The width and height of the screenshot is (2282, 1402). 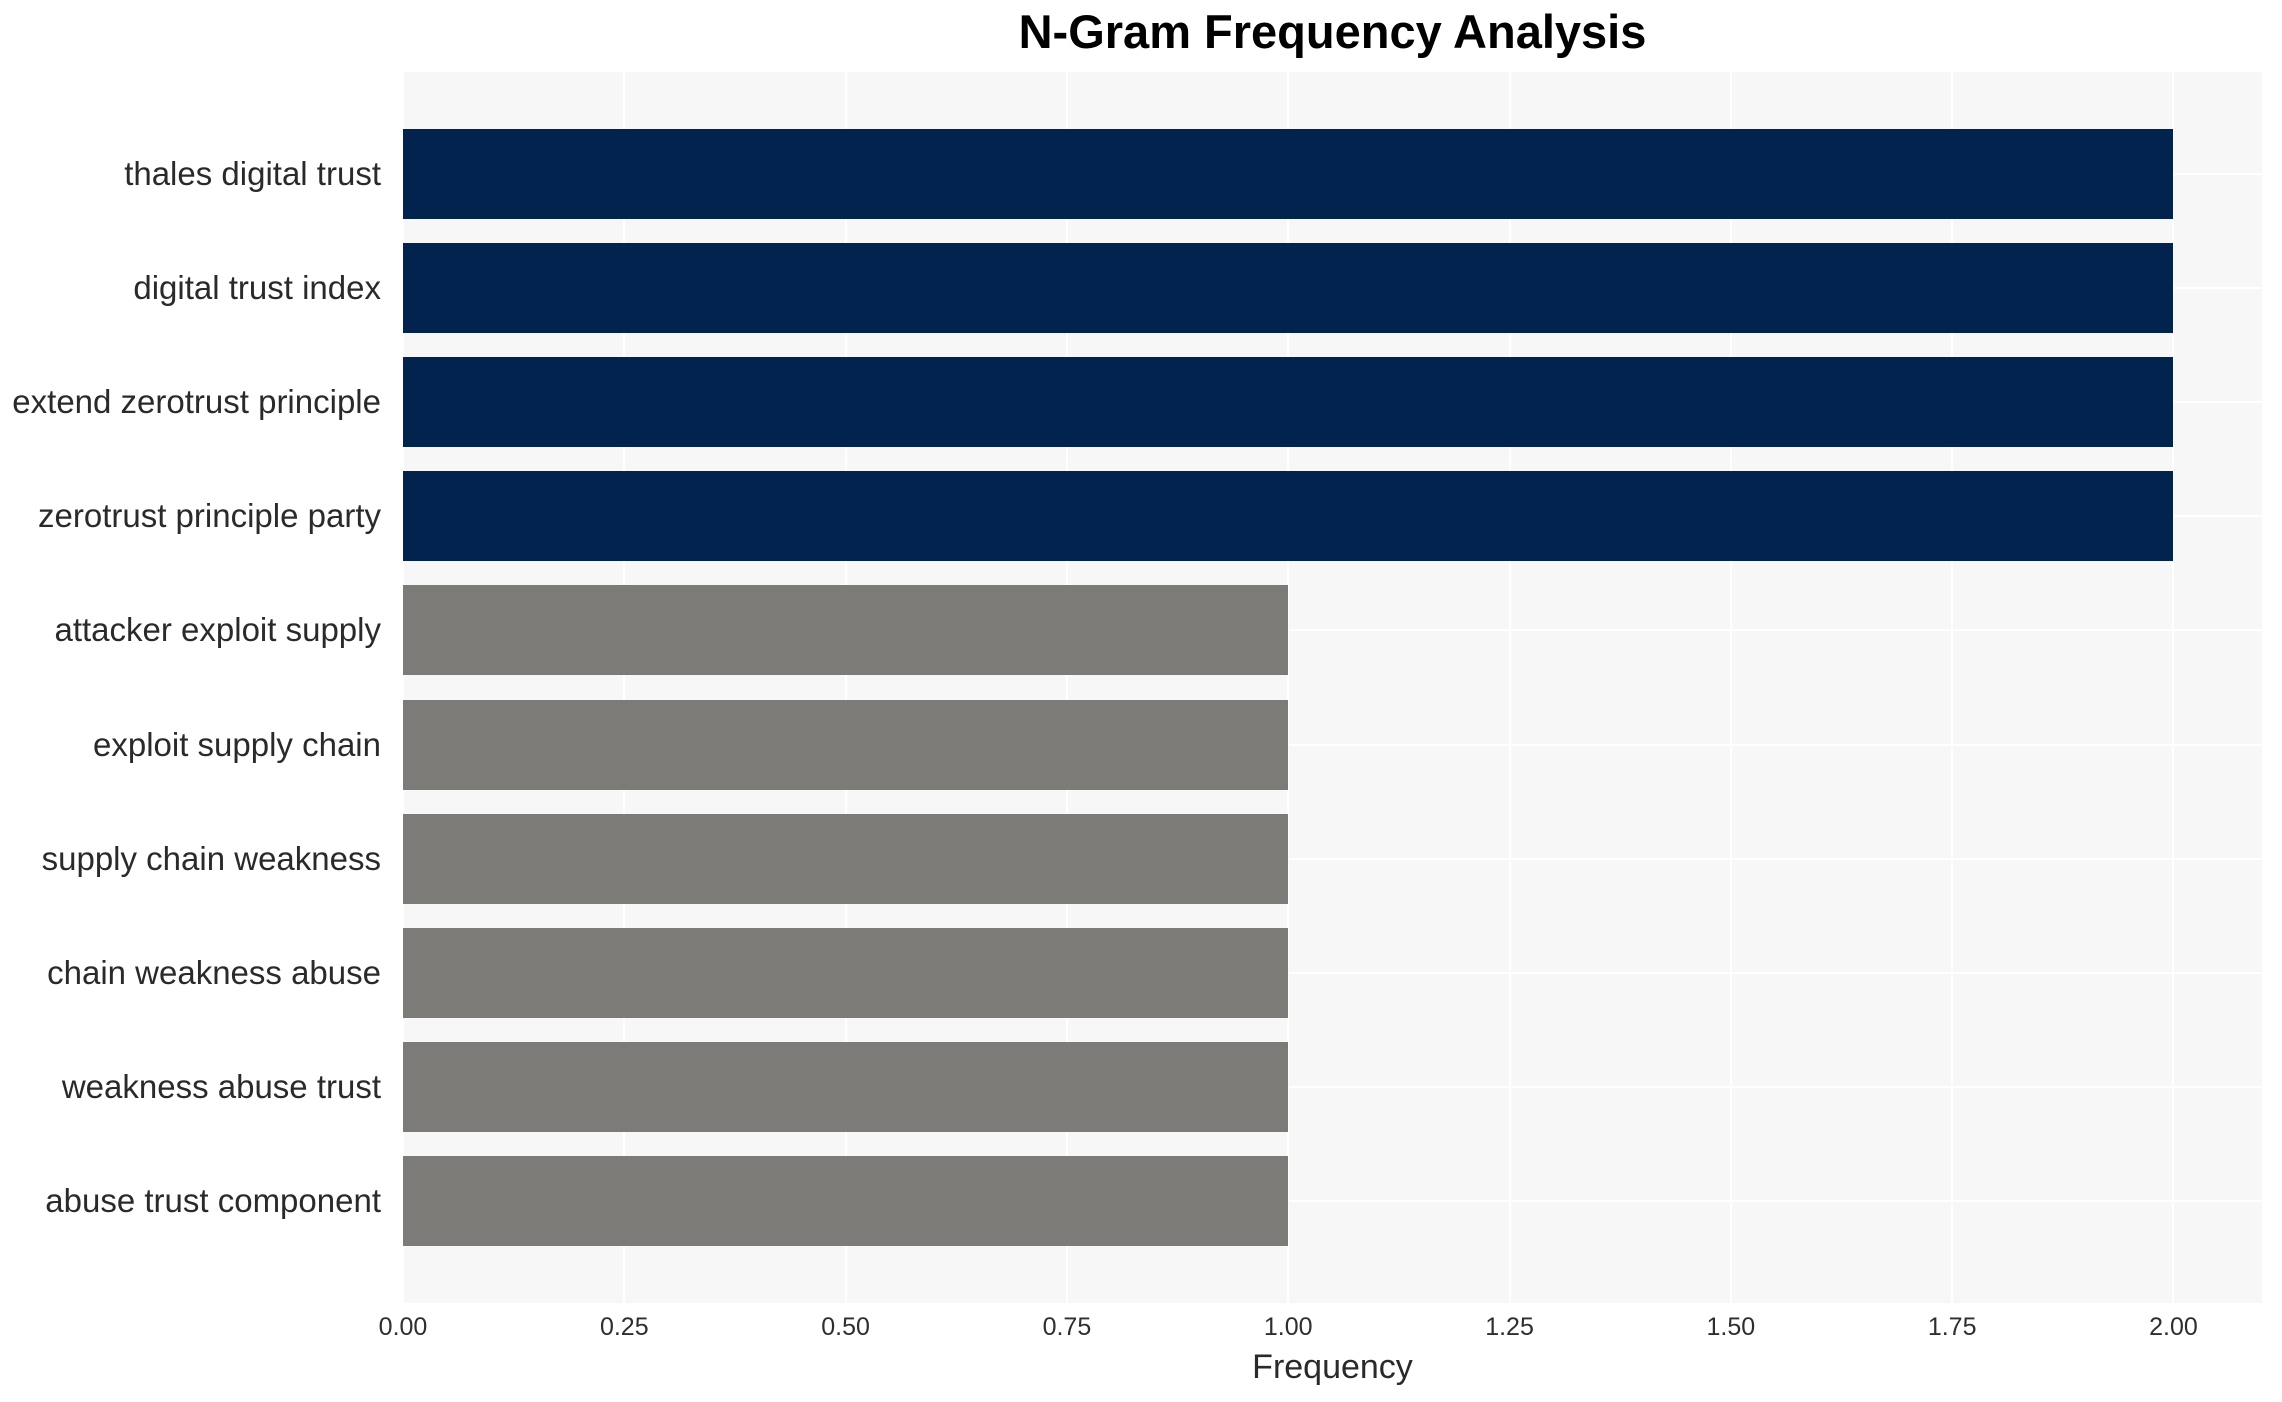 What do you see at coordinates (252, 174) in the screenshot?
I see `y-tick-label: thales digital trust` at bounding box center [252, 174].